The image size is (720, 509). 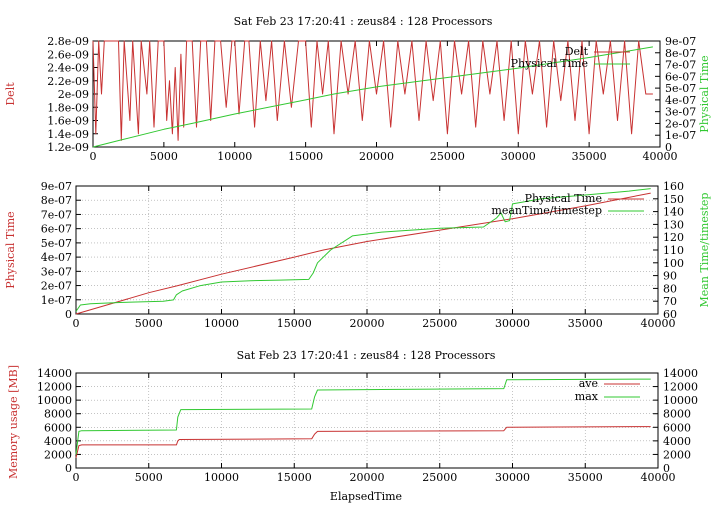 I want to click on panel-2-y2-label: Mean Time/timestep, so click(x=704, y=250).